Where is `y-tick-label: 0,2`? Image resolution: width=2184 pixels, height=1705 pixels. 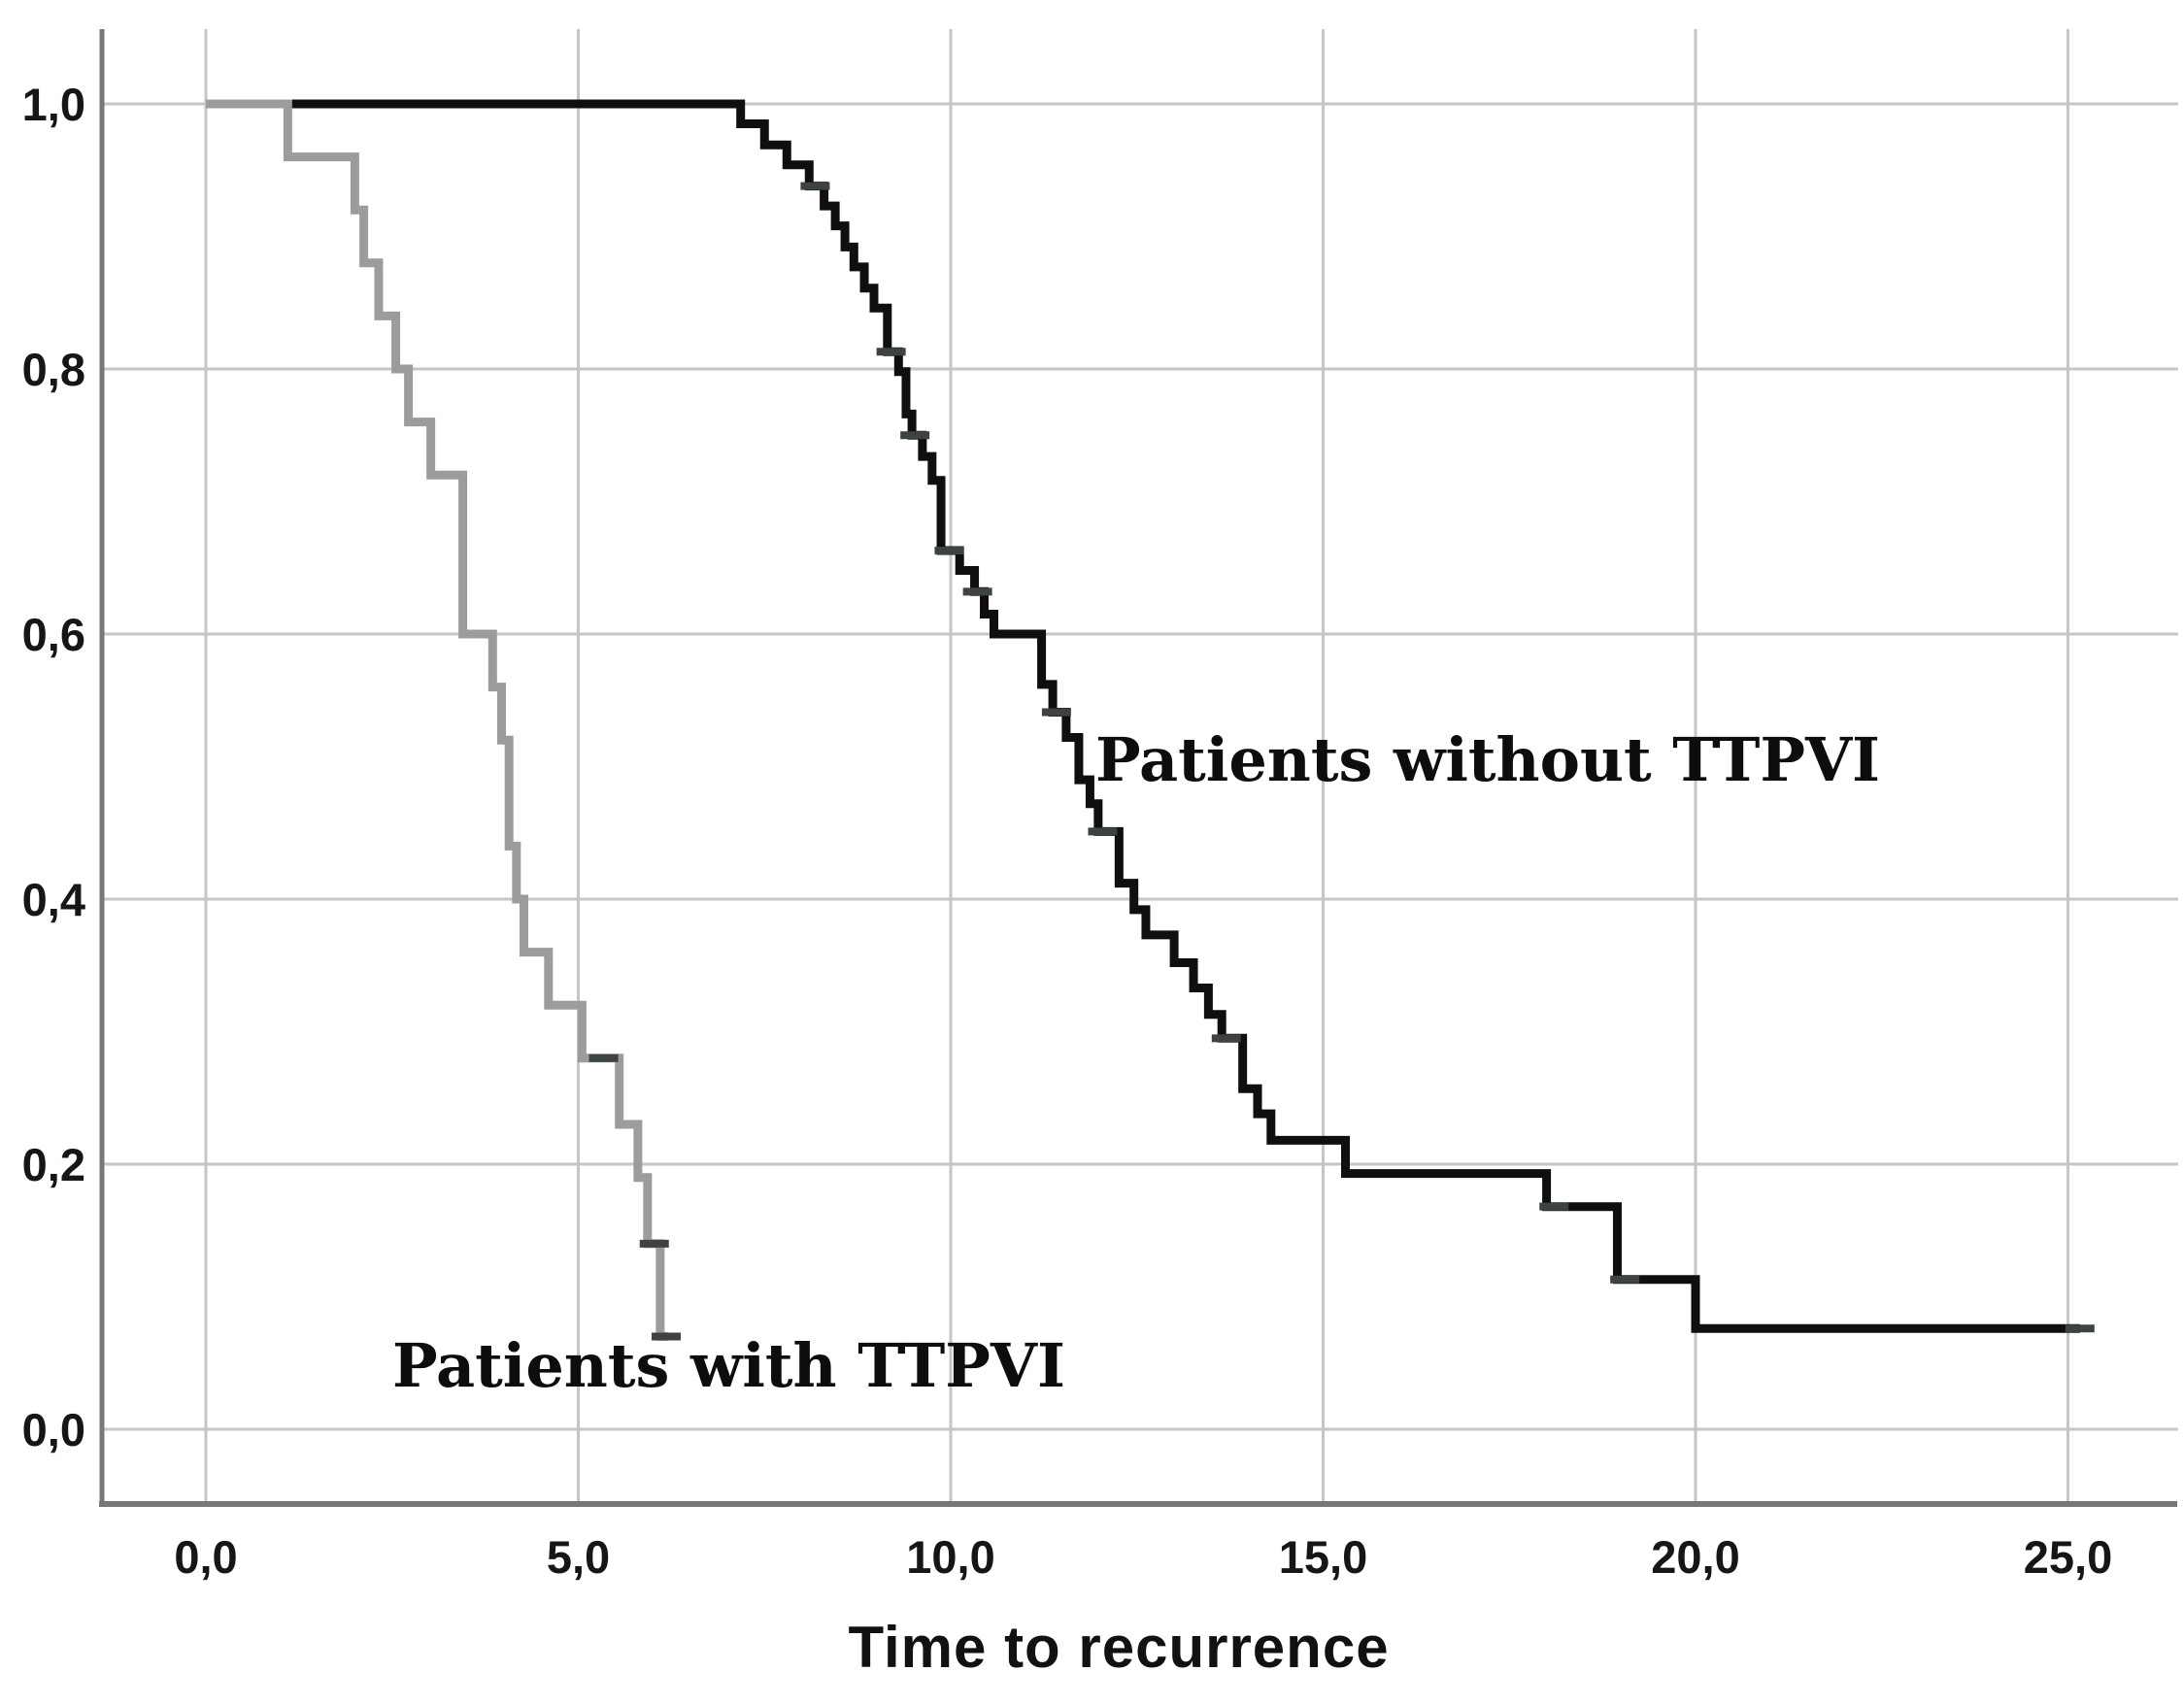 y-tick-label: 0,2 is located at coordinates (53, 1165).